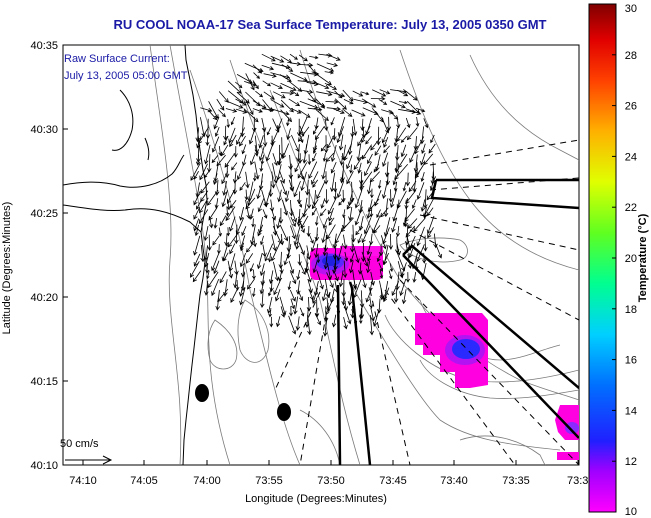 The height and width of the screenshot is (518, 651). Describe the element at coordinates (451, 350) in the screenshot. I see `sst-patch-east` at that location.